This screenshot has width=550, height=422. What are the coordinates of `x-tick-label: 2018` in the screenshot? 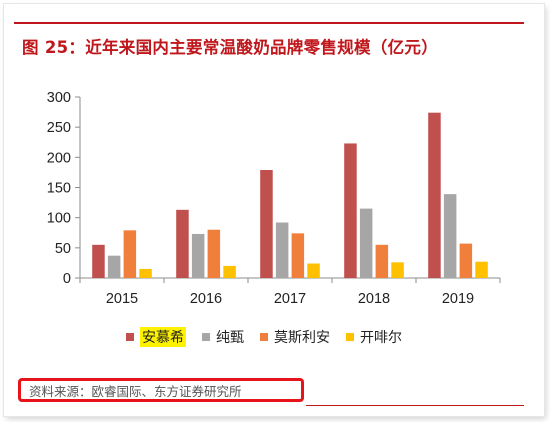 It's located at (374, 299).